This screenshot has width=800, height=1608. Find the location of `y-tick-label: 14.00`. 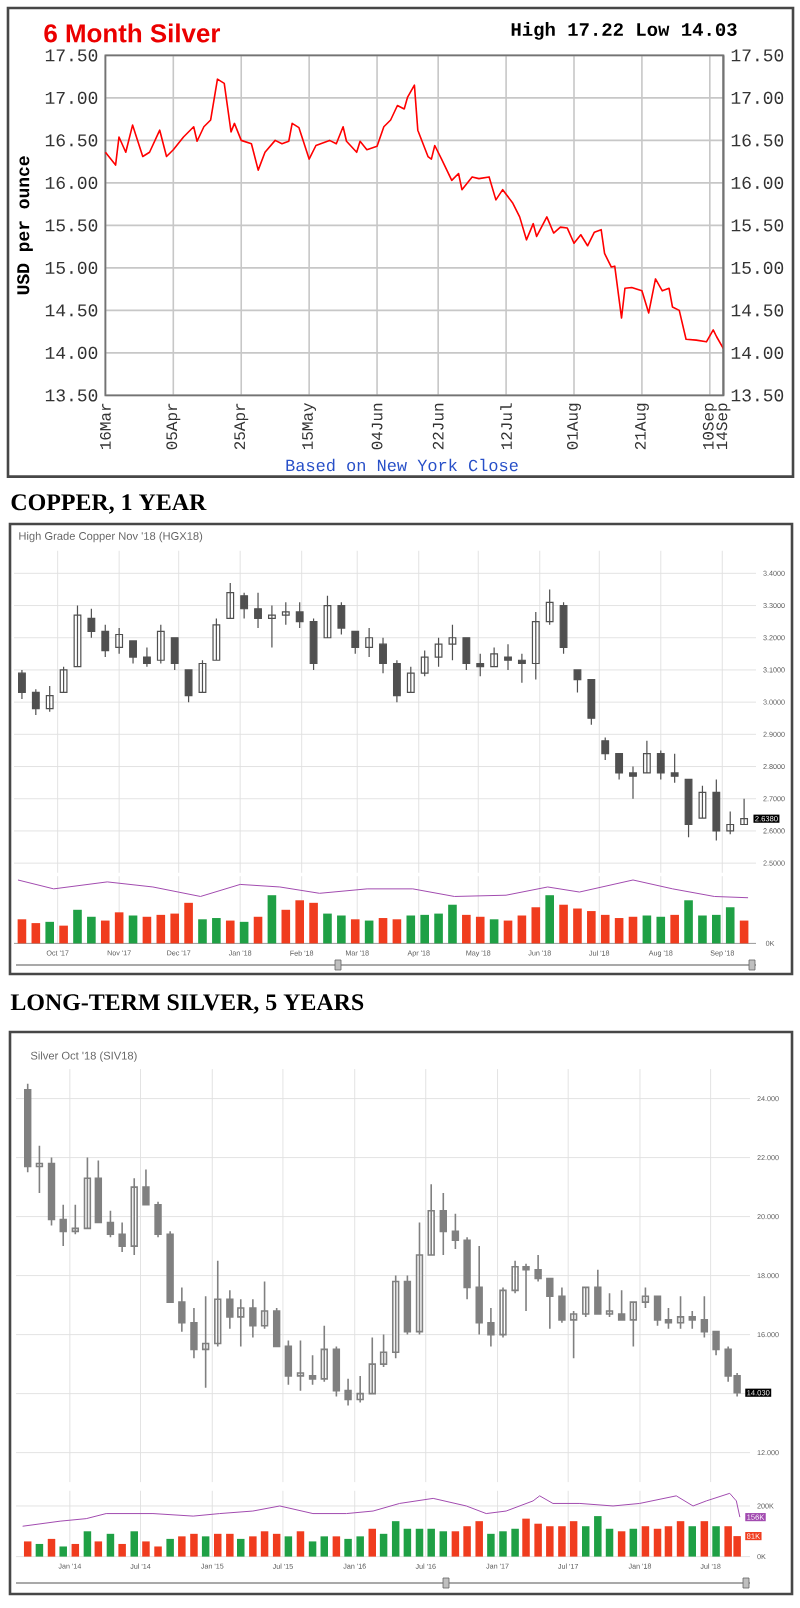

y-tick-label: 14.00 is located at coordinates (71, 352).